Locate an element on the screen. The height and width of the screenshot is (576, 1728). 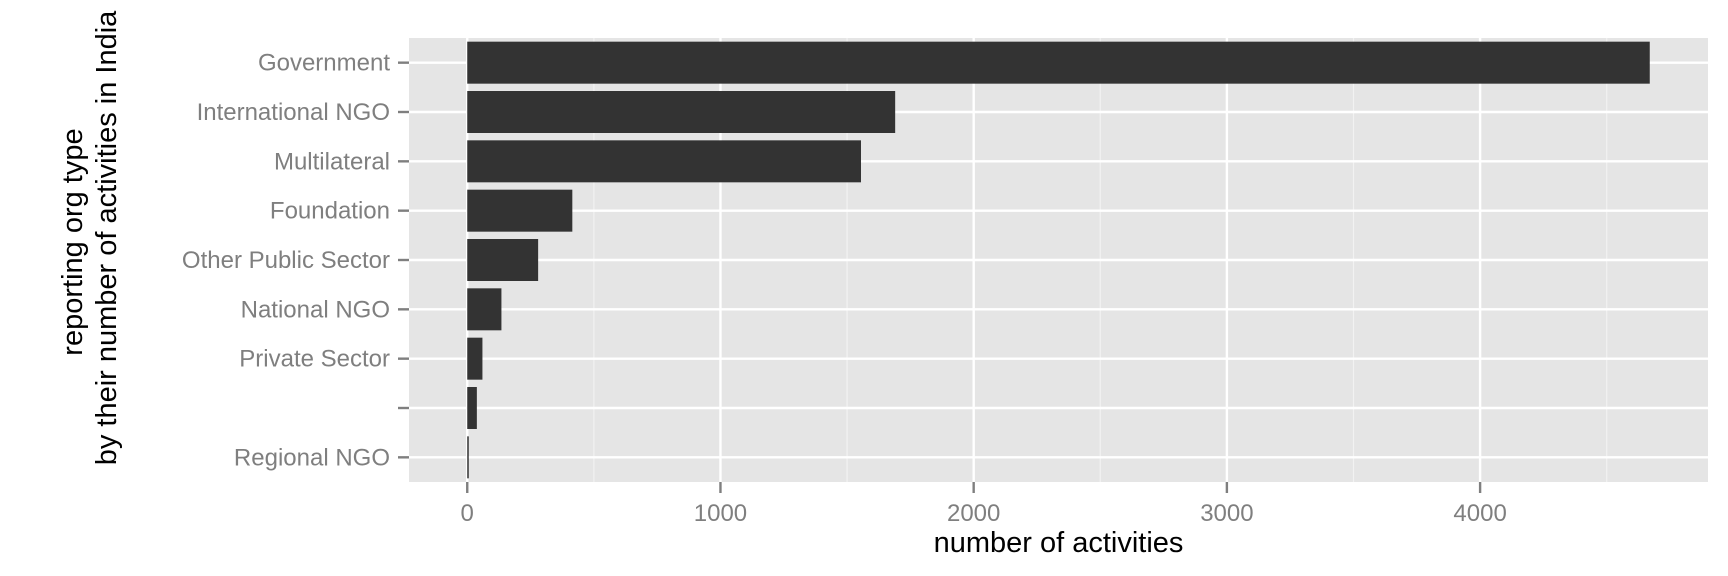
y-tick-label: Multilateral is located at coordinates (332, 161).